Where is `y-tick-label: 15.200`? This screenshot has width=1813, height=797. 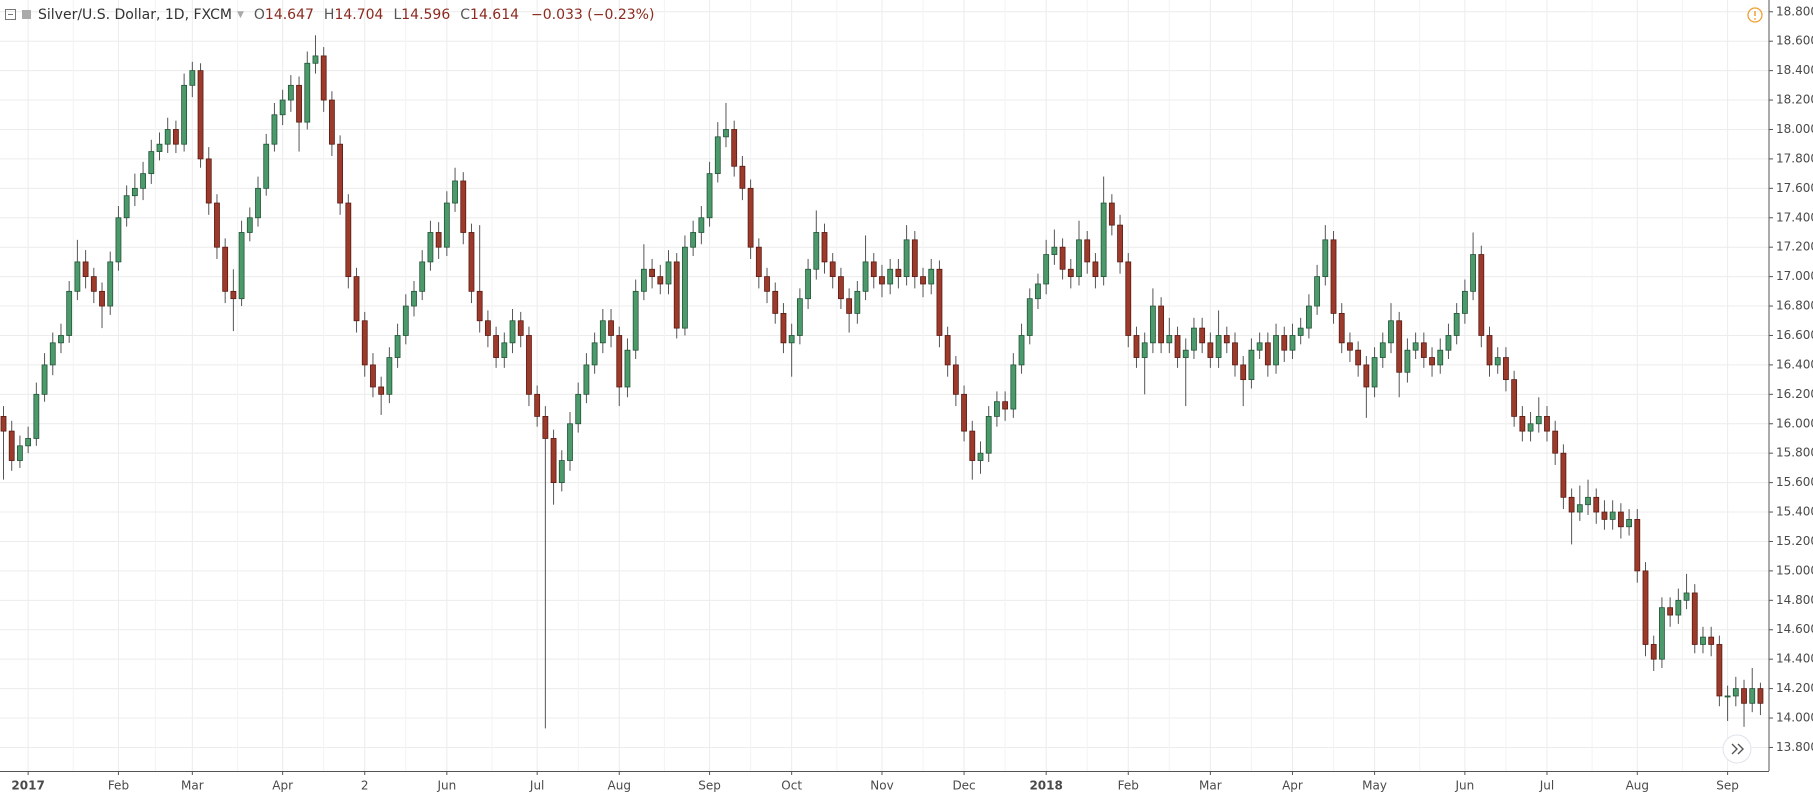
y-tick-label: 15.200 is located at coordinates (1794, 541).